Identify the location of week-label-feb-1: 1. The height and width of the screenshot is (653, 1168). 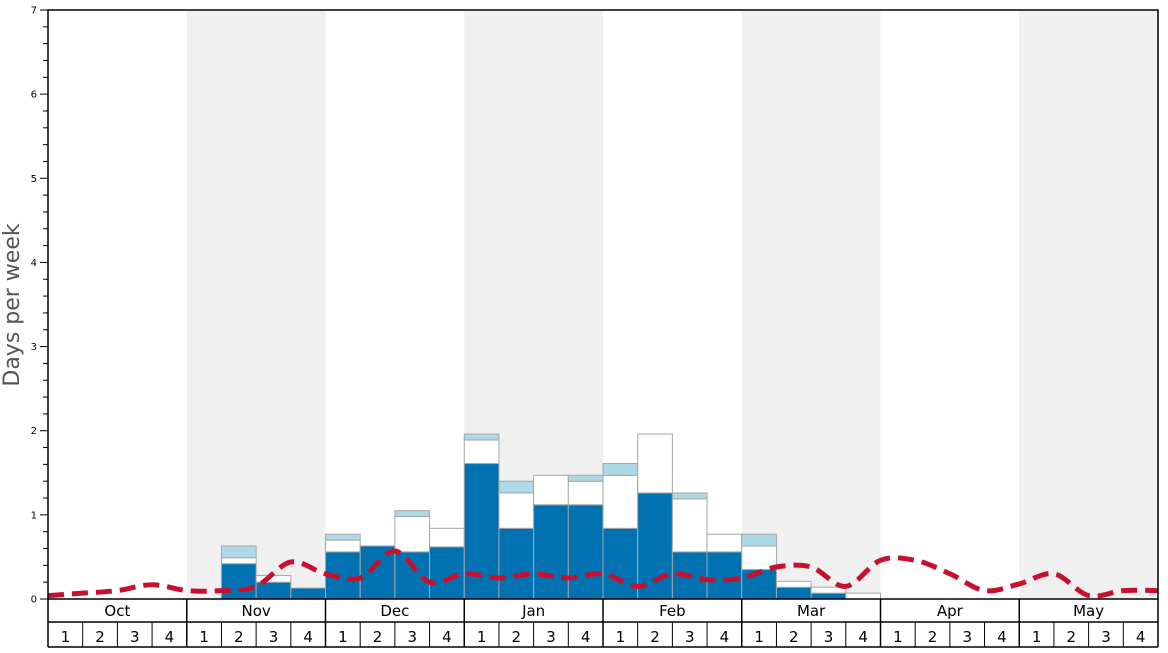
(621, 637).